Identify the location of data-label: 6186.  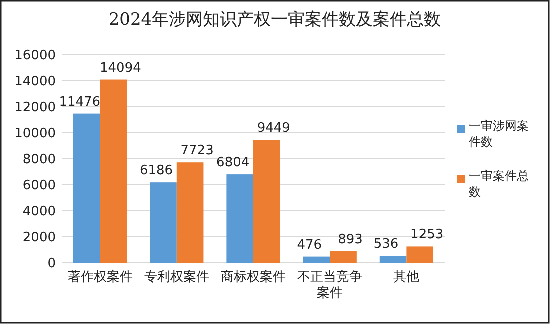
(157, 171).